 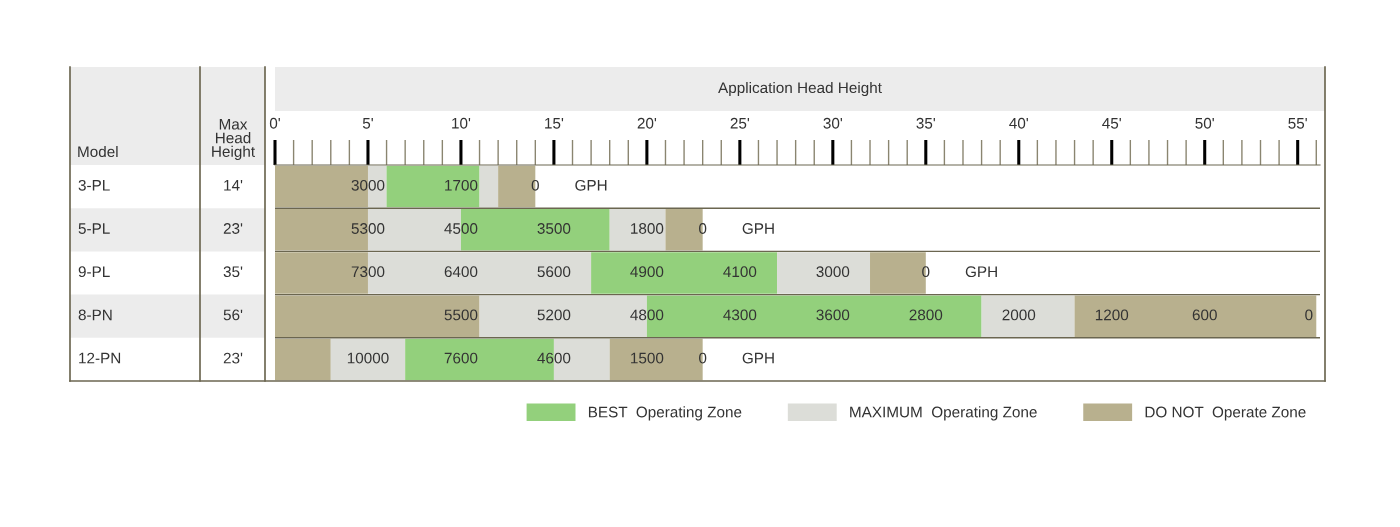 What do you see at coordinates (554, 272) in the screenshot?
I see `annotation: 5600` at bounding box center [554, 272].